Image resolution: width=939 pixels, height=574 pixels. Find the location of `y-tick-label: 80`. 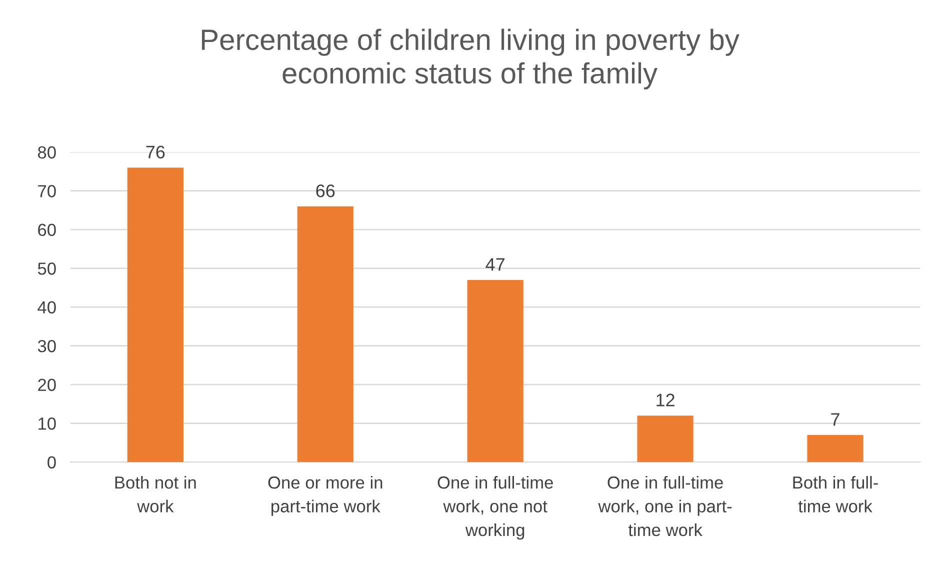

y-tick-label: 80 is located at coordinates (47, 152).